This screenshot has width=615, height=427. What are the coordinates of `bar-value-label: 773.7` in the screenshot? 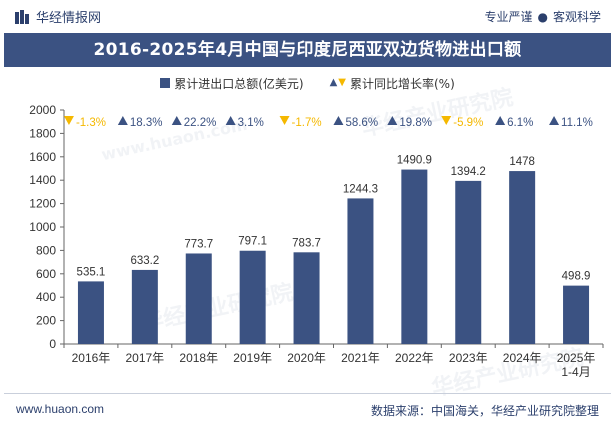 It's located at (198, 244).